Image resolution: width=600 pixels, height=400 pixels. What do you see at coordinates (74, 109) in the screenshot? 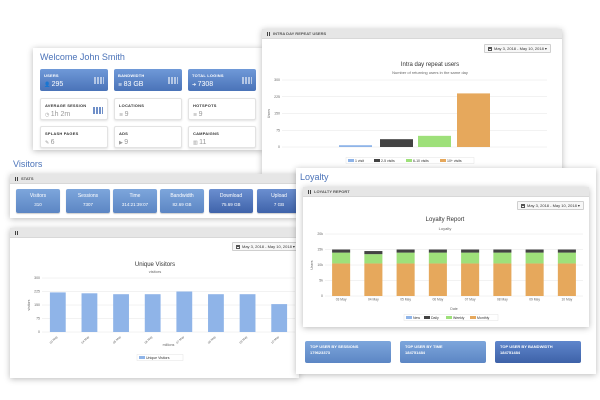
I see `welcome-tile-average-session: AVERAGE SESSION ◷ 1h 2m` at bounding box center [74, 109].